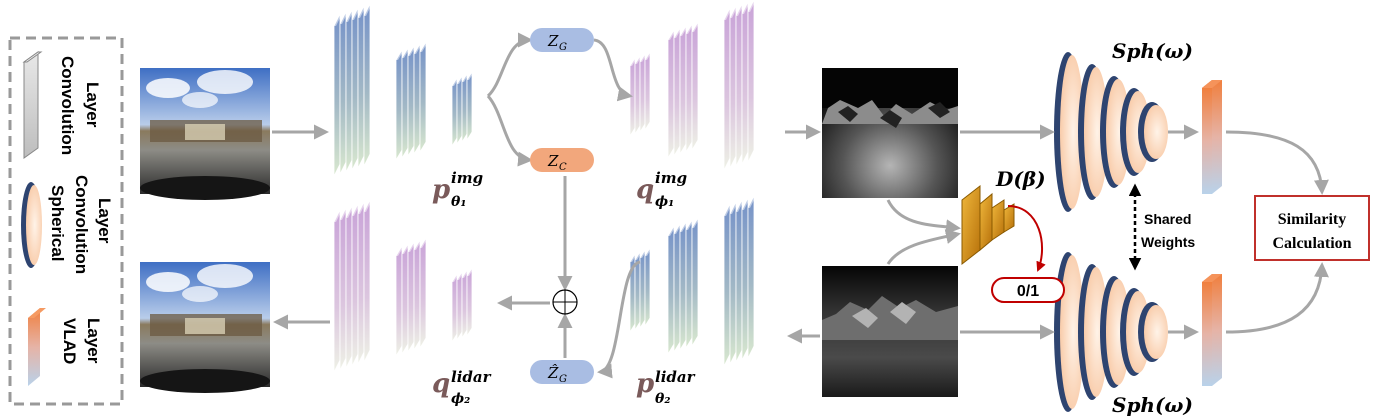  What do you see at coordinates (1212, 330) in the screenshot?
I see `vlad-layer-bottom` at bounding box center [1212, 330].